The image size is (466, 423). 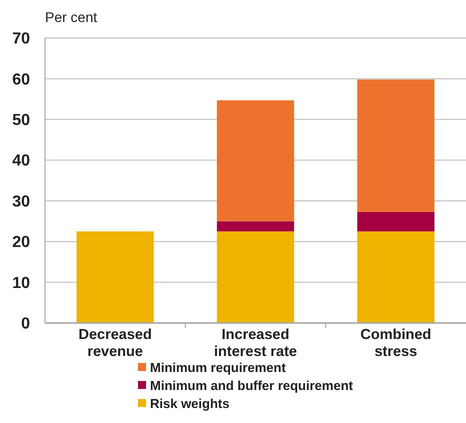 What do you see at coordinates (21, 79) in the screenshot?
I see `y-tick-label: 60` at bounding box center [21, 79].